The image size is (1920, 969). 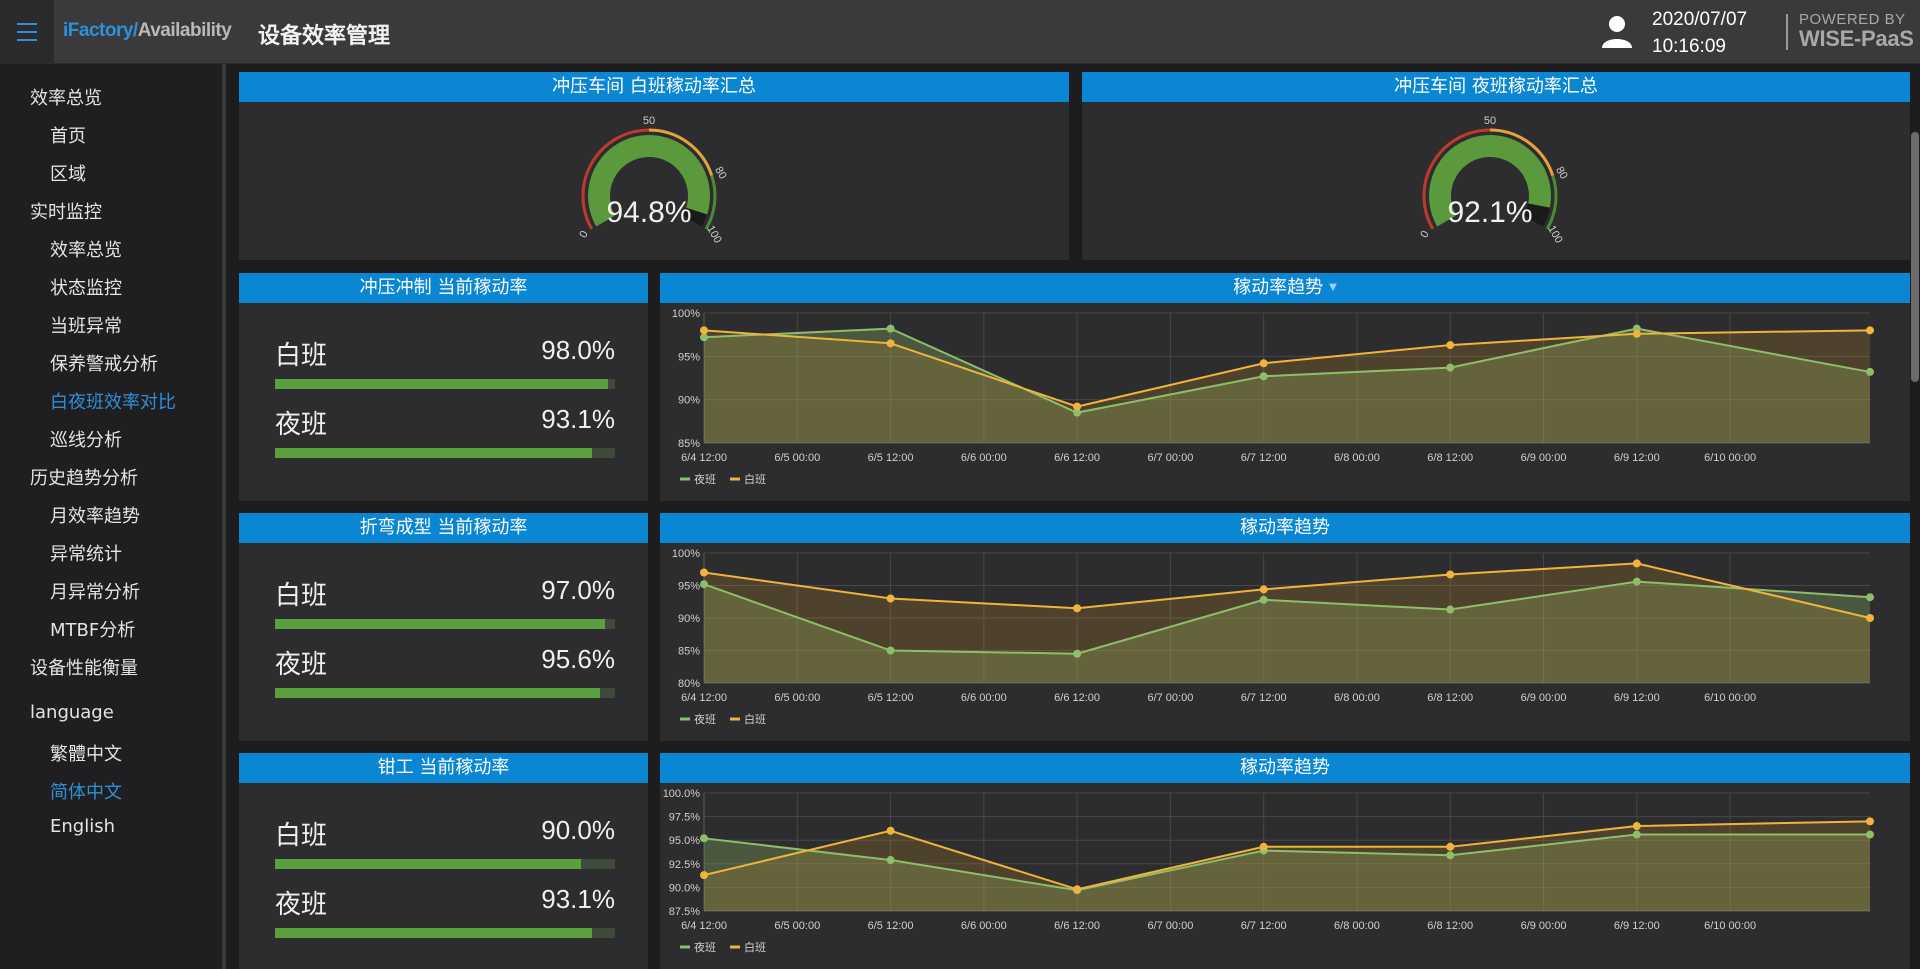 What do you see at coordinates (442, 384) in the screenshot?
I see `day-shift-progress-fill` at bounding box center [442, 384].